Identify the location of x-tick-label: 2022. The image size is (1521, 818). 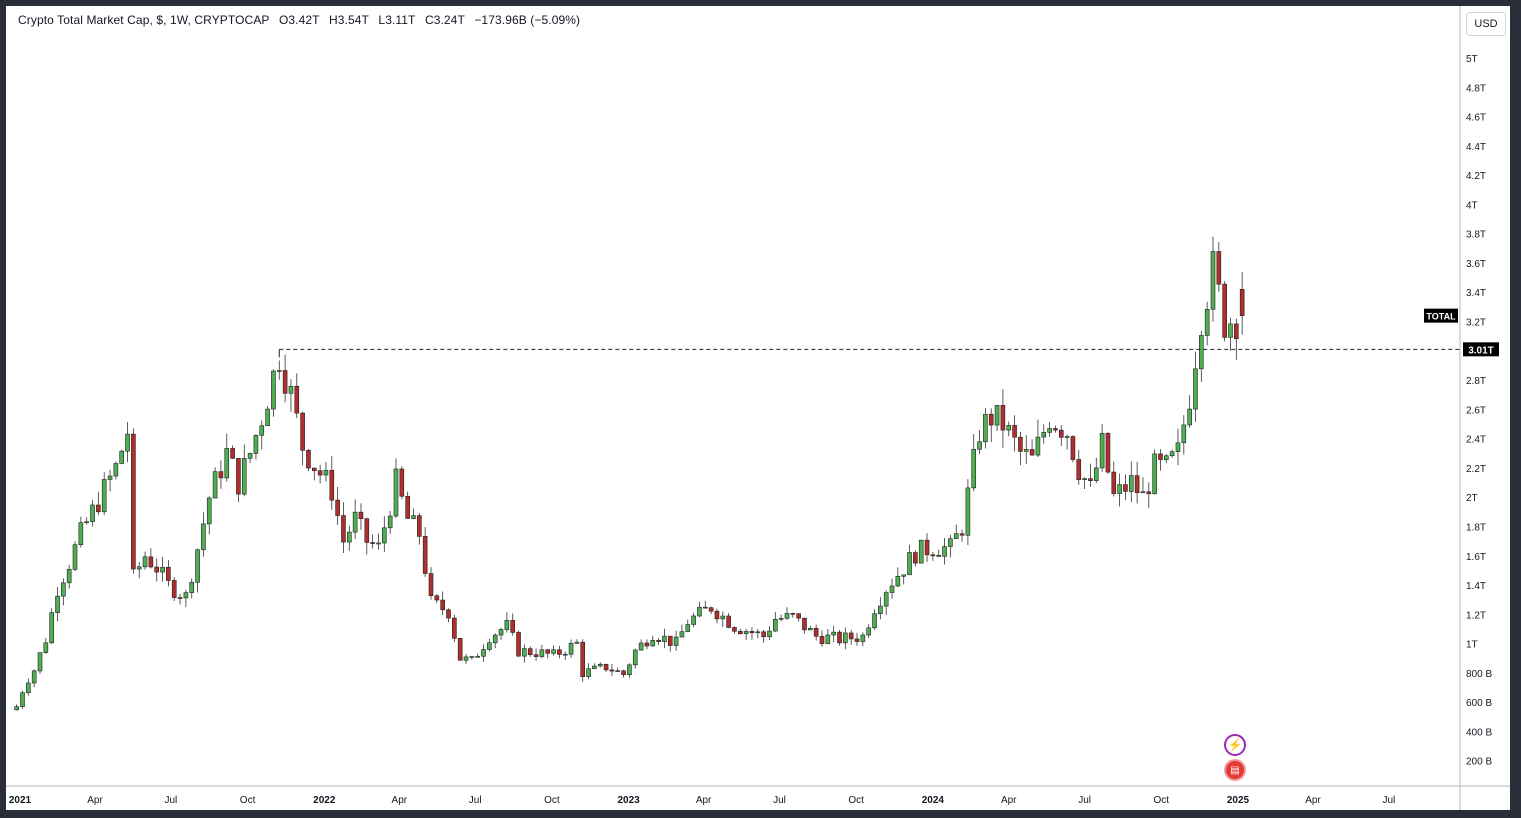
(324, 800).